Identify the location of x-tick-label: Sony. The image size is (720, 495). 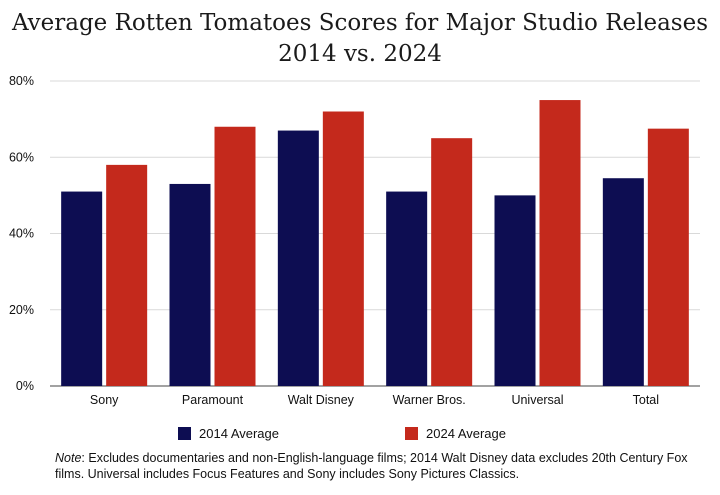
(104, 400).